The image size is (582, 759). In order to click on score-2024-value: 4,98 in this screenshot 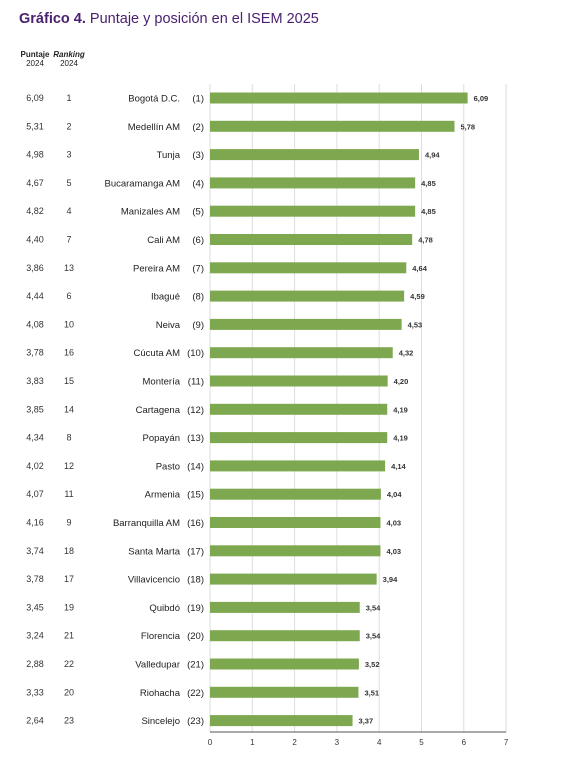, I will do `click(35, 155)`.